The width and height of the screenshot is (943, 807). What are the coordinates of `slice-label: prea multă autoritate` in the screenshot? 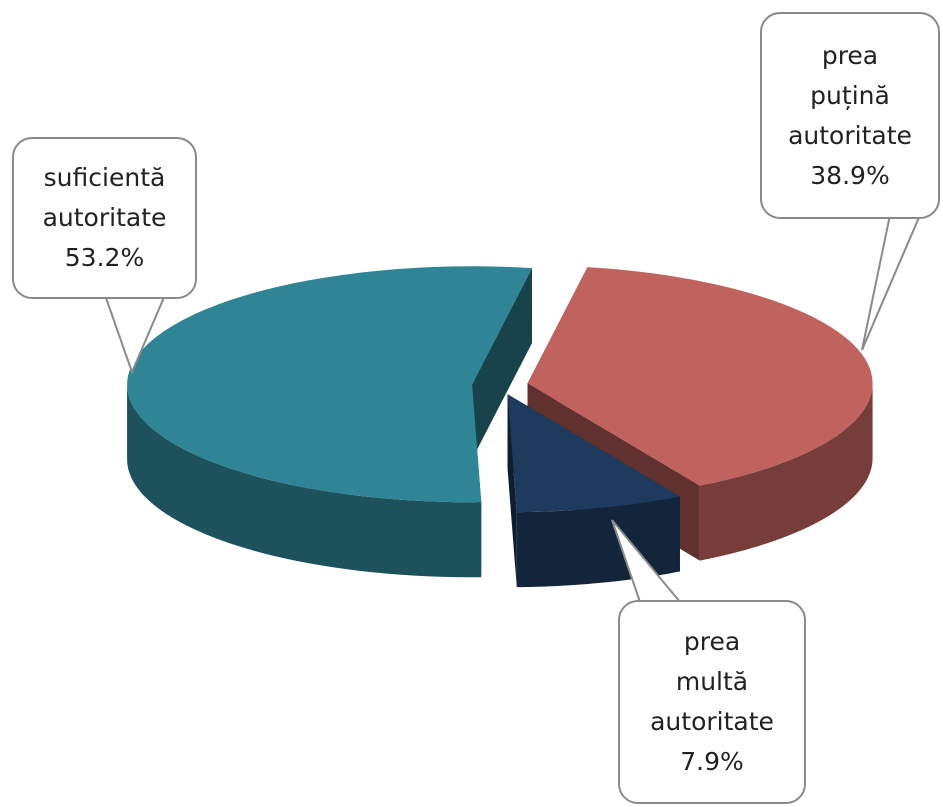 It's located at (712, 681).